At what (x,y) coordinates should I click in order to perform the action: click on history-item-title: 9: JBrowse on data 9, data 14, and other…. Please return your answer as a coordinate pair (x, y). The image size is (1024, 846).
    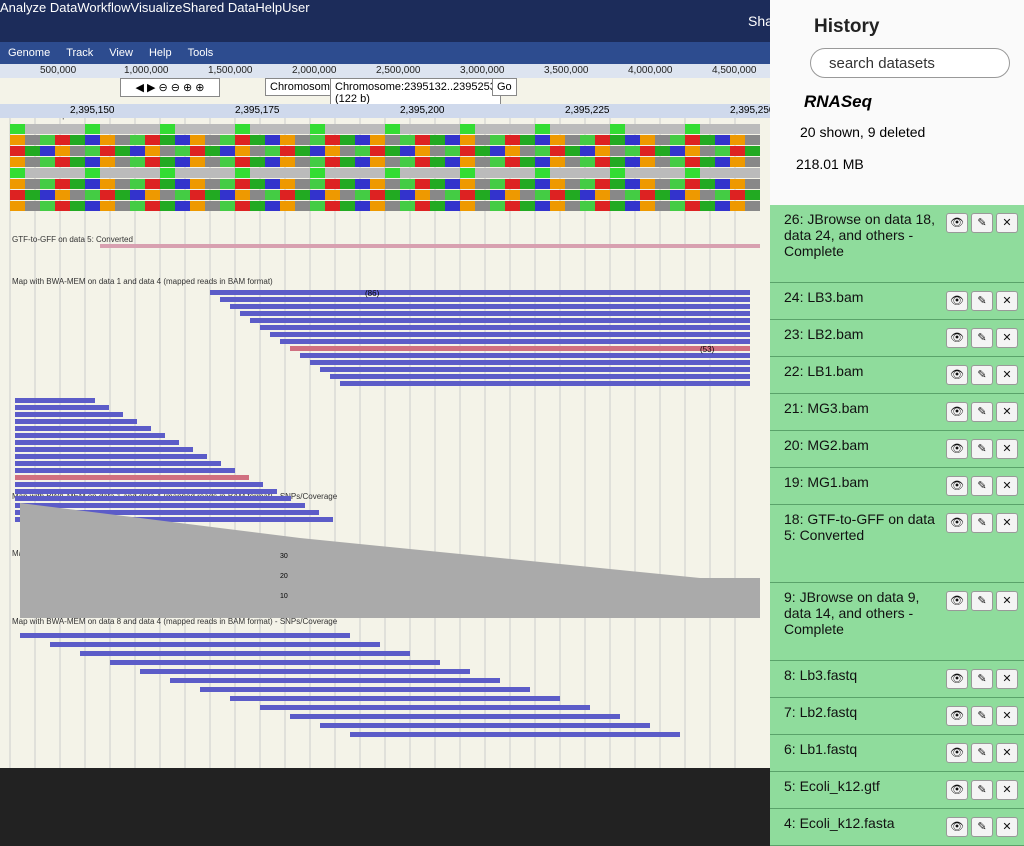
    Looking at the image, I should click on (852, 613).